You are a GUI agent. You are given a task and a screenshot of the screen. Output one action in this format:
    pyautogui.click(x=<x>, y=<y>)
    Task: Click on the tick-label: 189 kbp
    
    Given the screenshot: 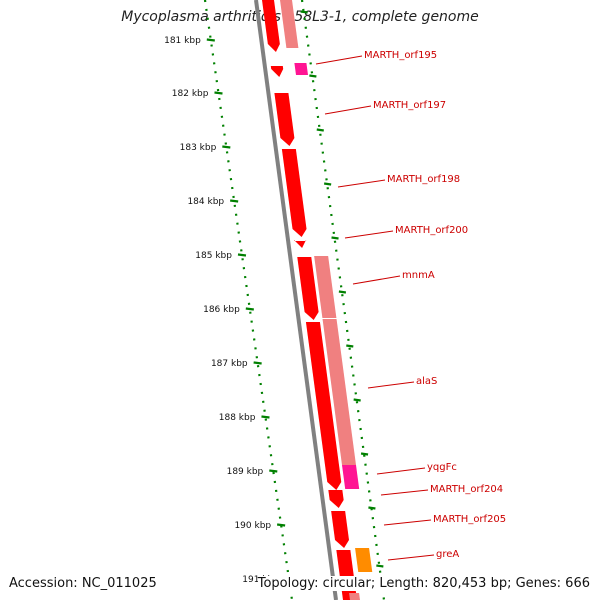 What is the action you would take?
    pyautogui.click(x=245, y=472)
    